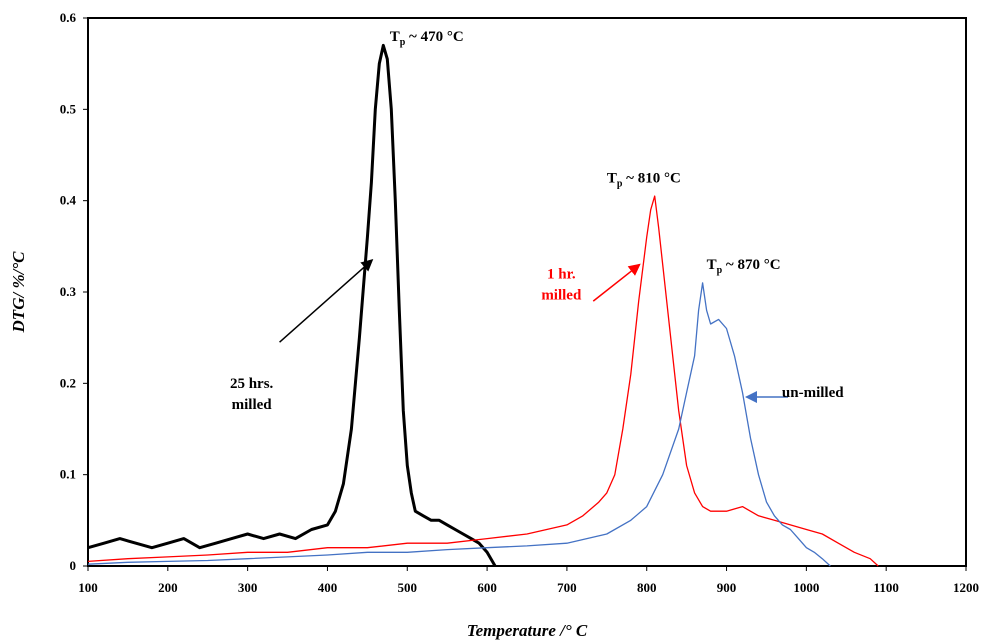 The width and height of the screenshot is (982, 643). I want to click on annotation-peak-470: Tp ~ 470 °C, so click(427, 38).